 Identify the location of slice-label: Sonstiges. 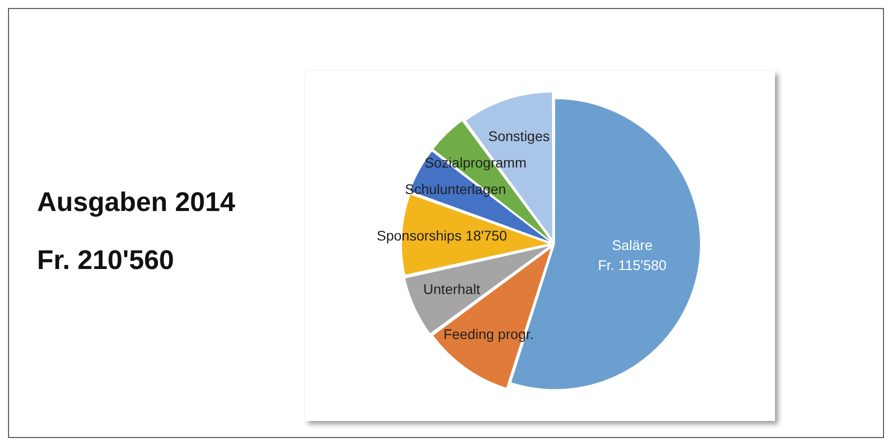
(519, 136).